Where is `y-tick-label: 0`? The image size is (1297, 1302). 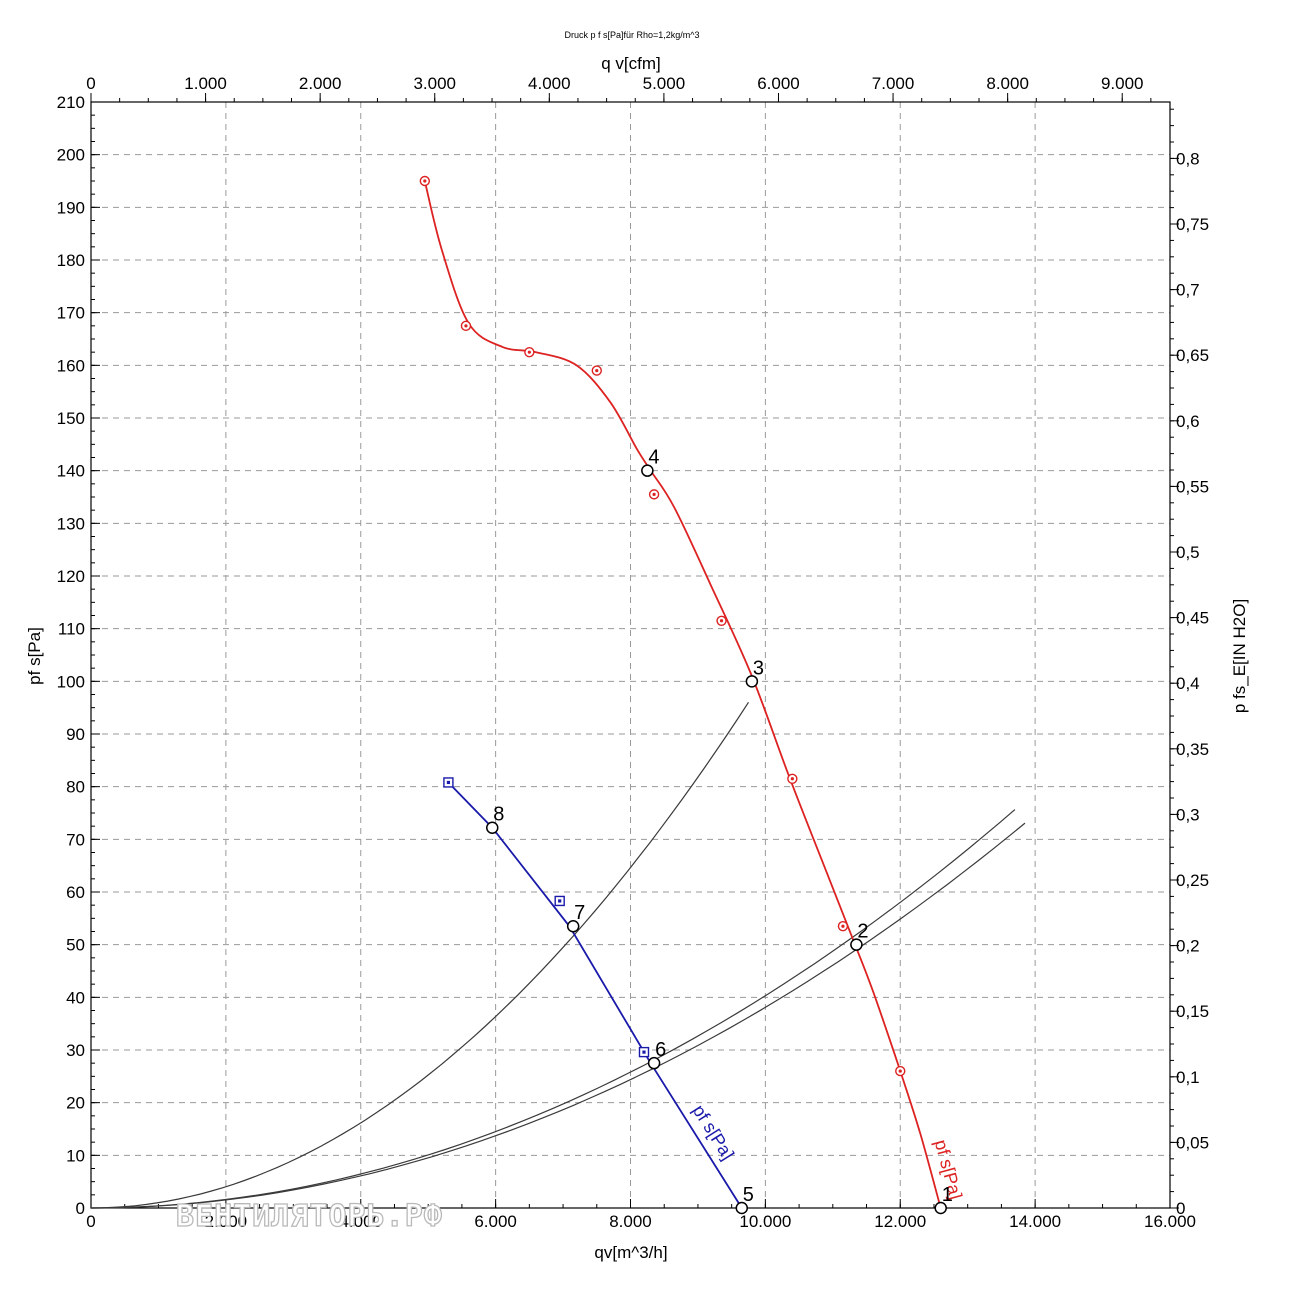 y-tick-label: 0 is located at coordinates (80, 1208).